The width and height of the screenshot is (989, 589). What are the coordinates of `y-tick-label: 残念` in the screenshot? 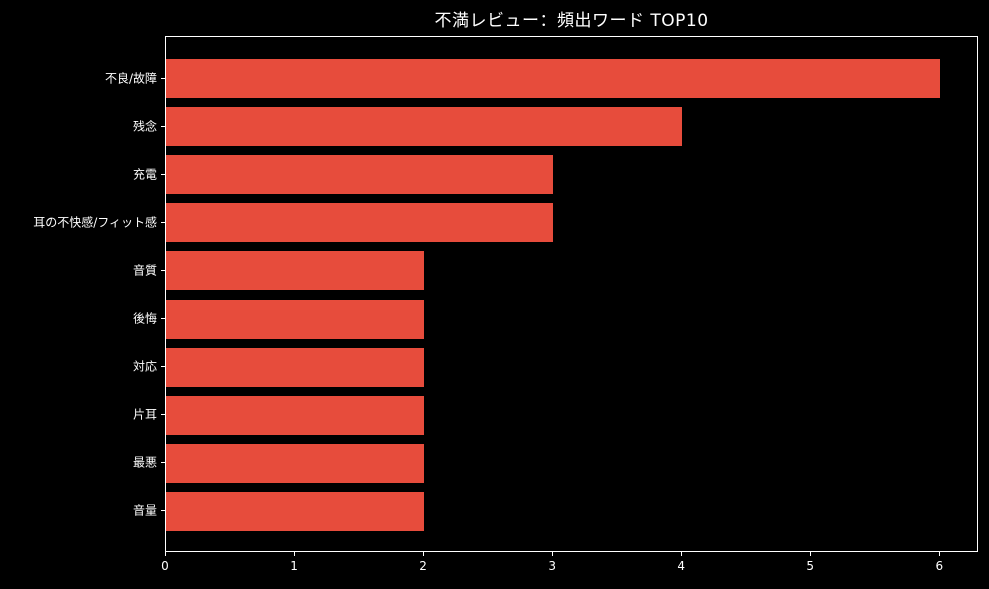 It's located at (144, 126).